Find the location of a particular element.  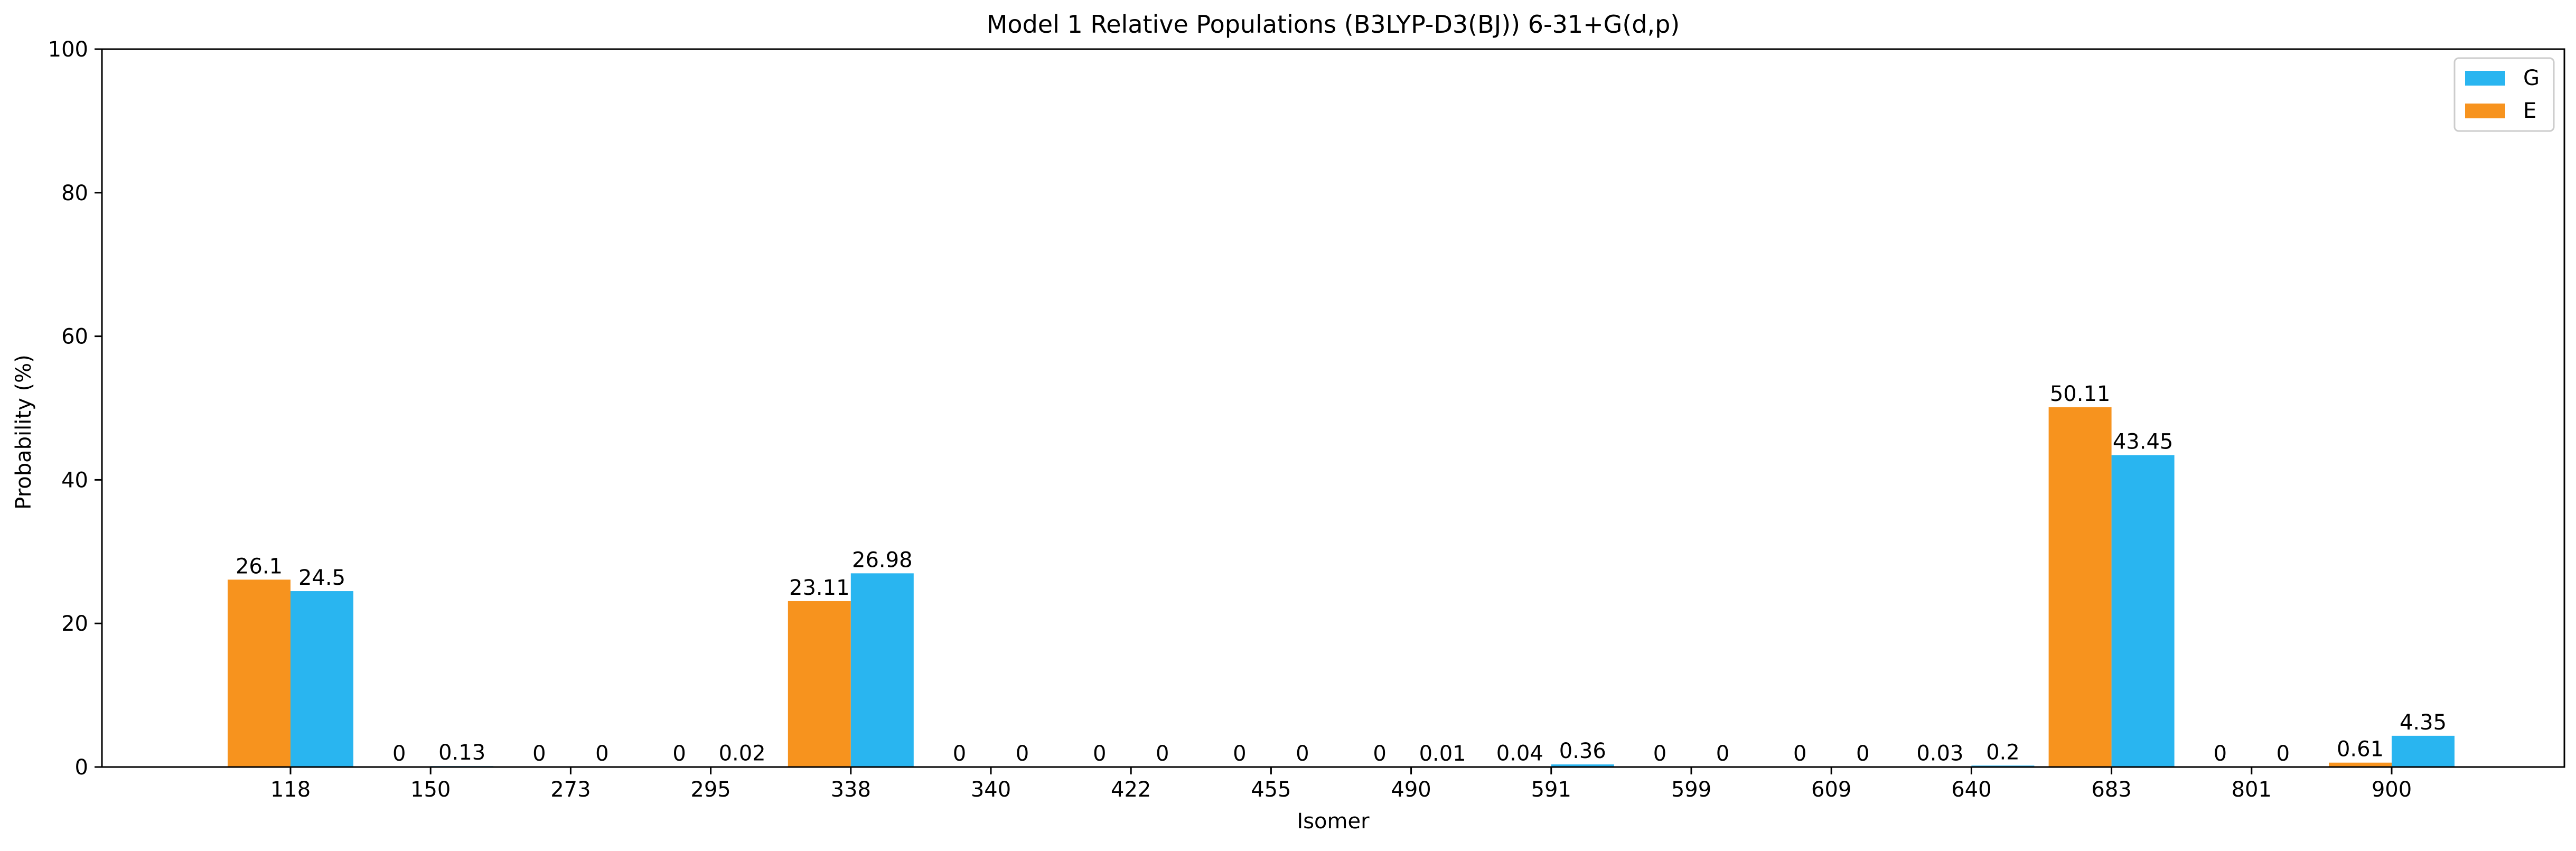

bar-value-label: 0.2 is located at coordinates (2003, 752).